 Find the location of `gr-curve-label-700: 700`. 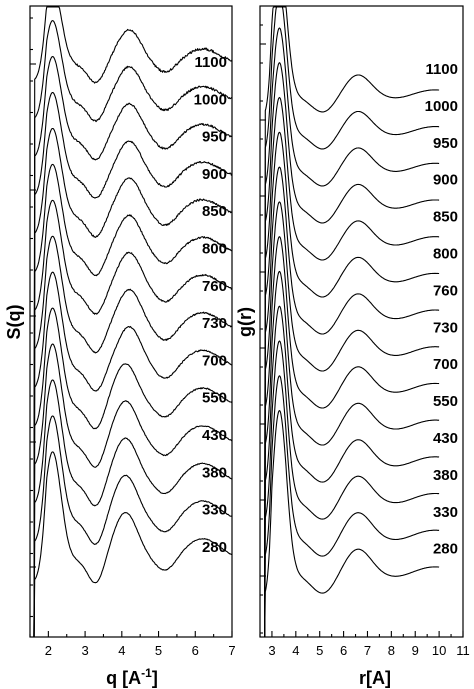

gr-curve-label-700: 700 is located at coordinates (445, 364).